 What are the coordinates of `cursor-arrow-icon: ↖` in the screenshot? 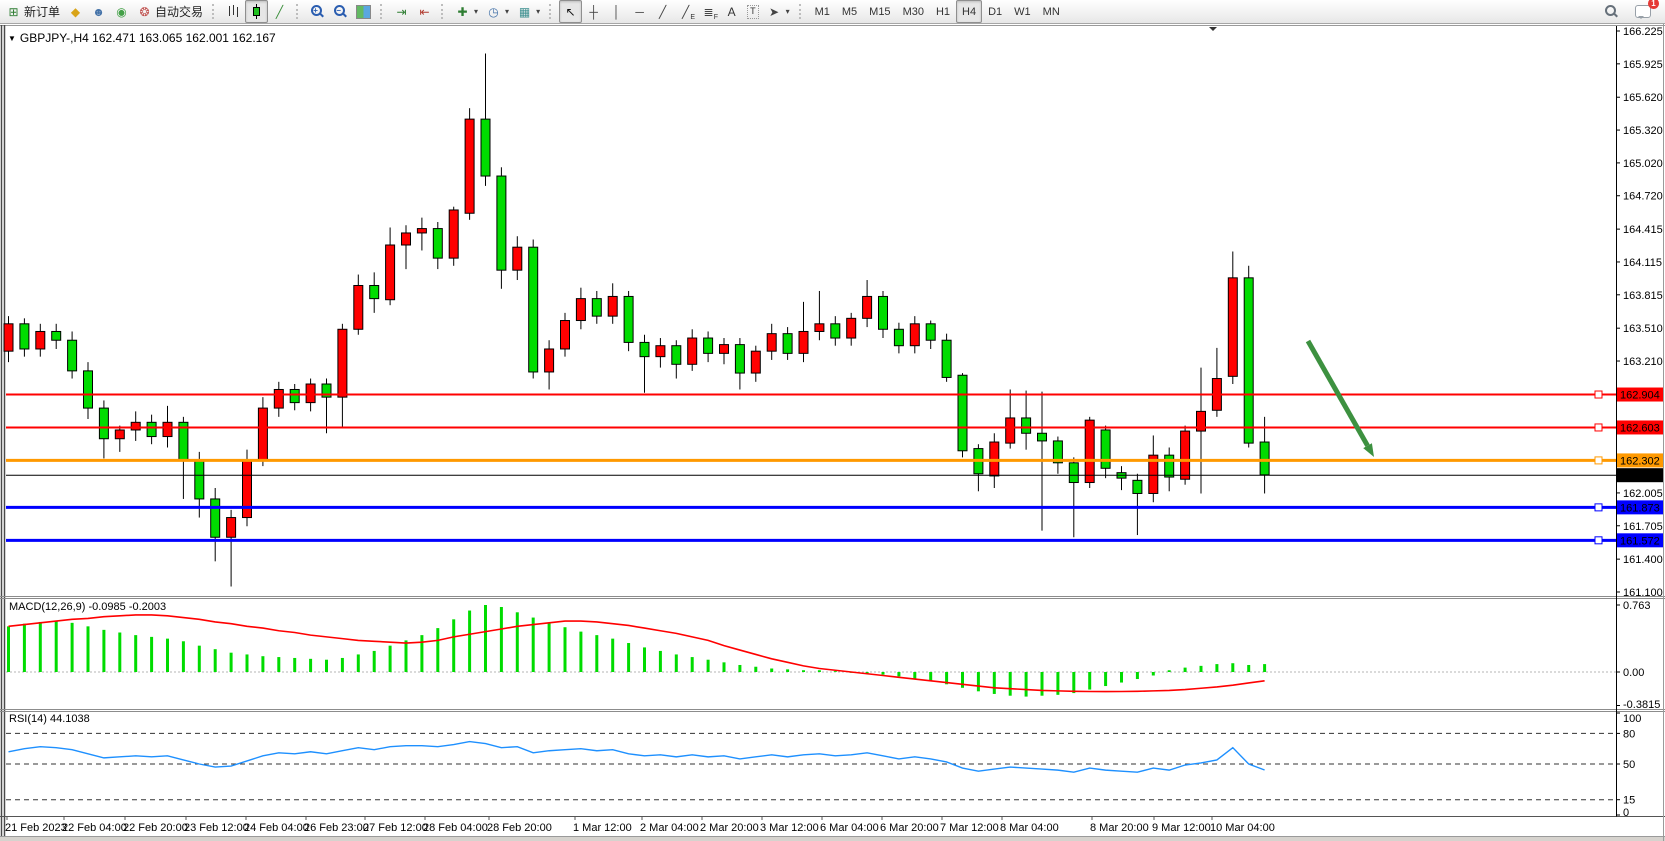 It's located at (570, 11).